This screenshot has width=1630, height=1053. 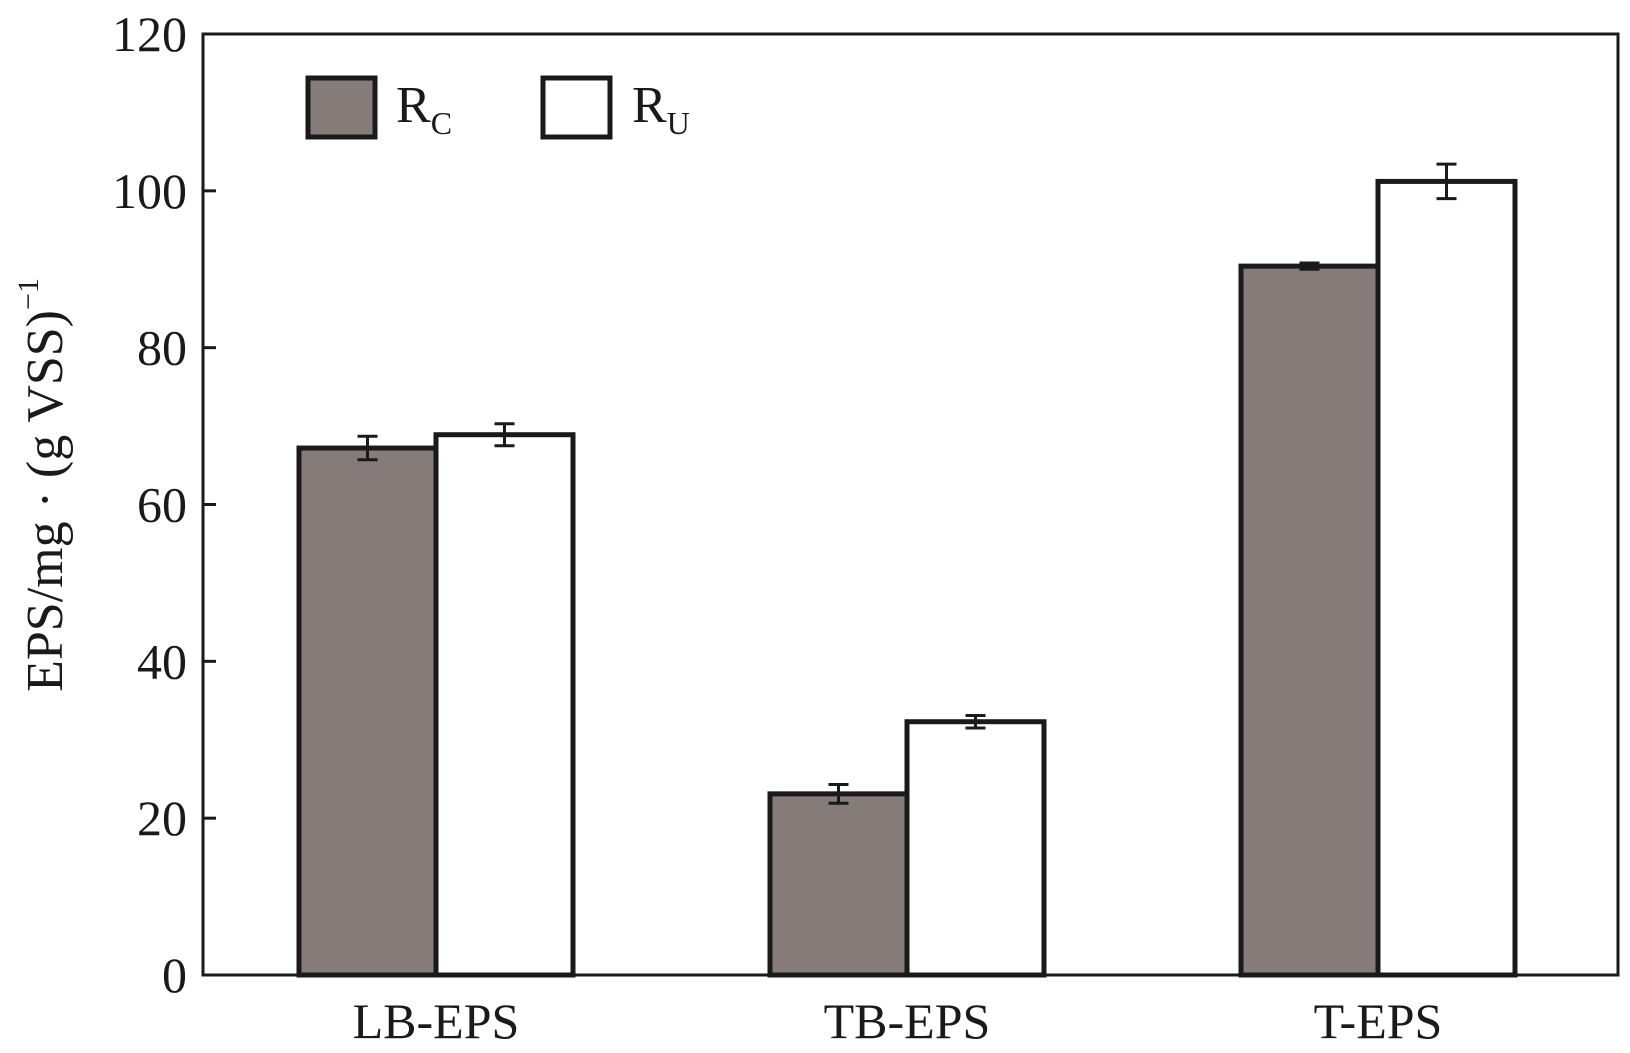 I want to click on legend-swatch-rc, so click(x=341, y=107).